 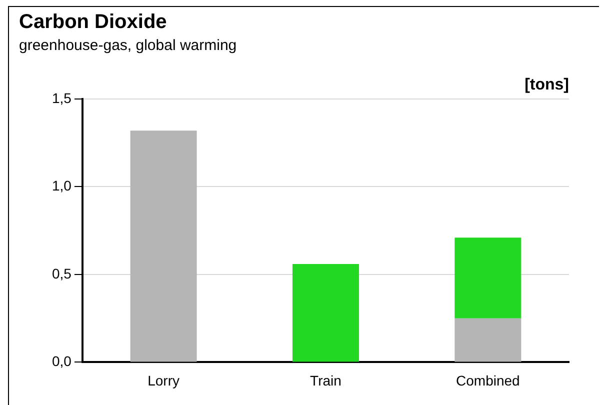 I want to click on x-tick-label: Lorry, so click(x=164, y=380).